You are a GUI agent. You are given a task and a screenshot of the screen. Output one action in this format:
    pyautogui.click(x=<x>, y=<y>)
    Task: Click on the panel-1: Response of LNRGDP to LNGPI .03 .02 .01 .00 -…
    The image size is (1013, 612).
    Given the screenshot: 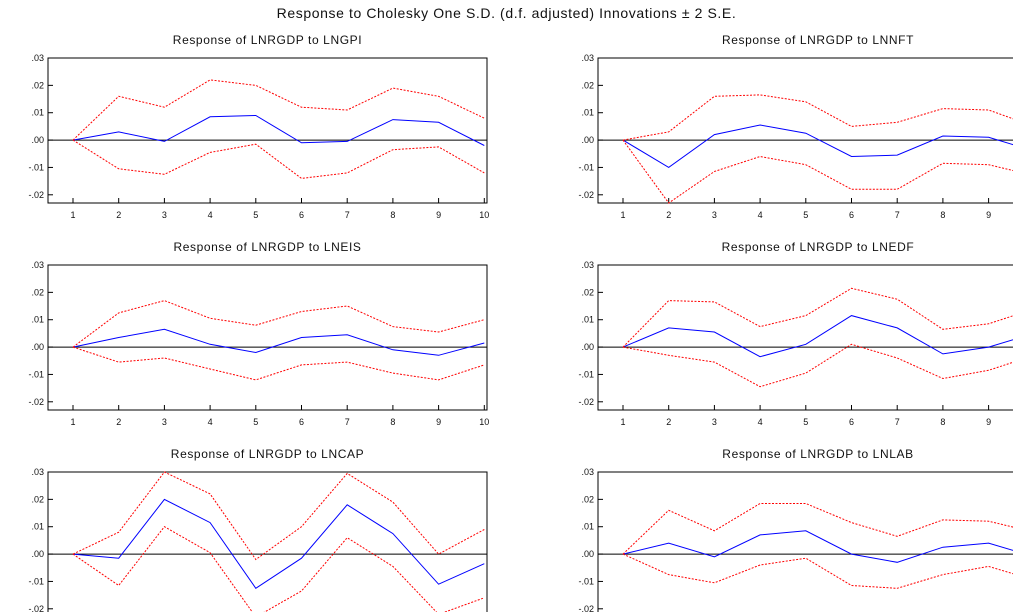 What is the action you would take?
    pyautogui.click(x=258, y=126)
    